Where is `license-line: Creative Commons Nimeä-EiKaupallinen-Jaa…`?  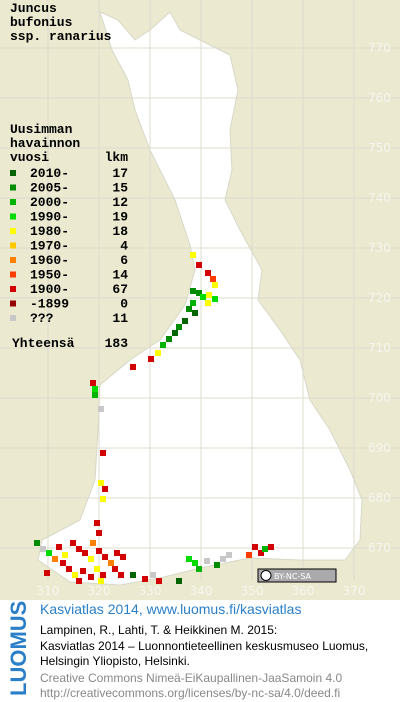
license-line: Creative Commons Nimeä-EiKaupallinen-Jaa… is located at coordinates (191, 678).